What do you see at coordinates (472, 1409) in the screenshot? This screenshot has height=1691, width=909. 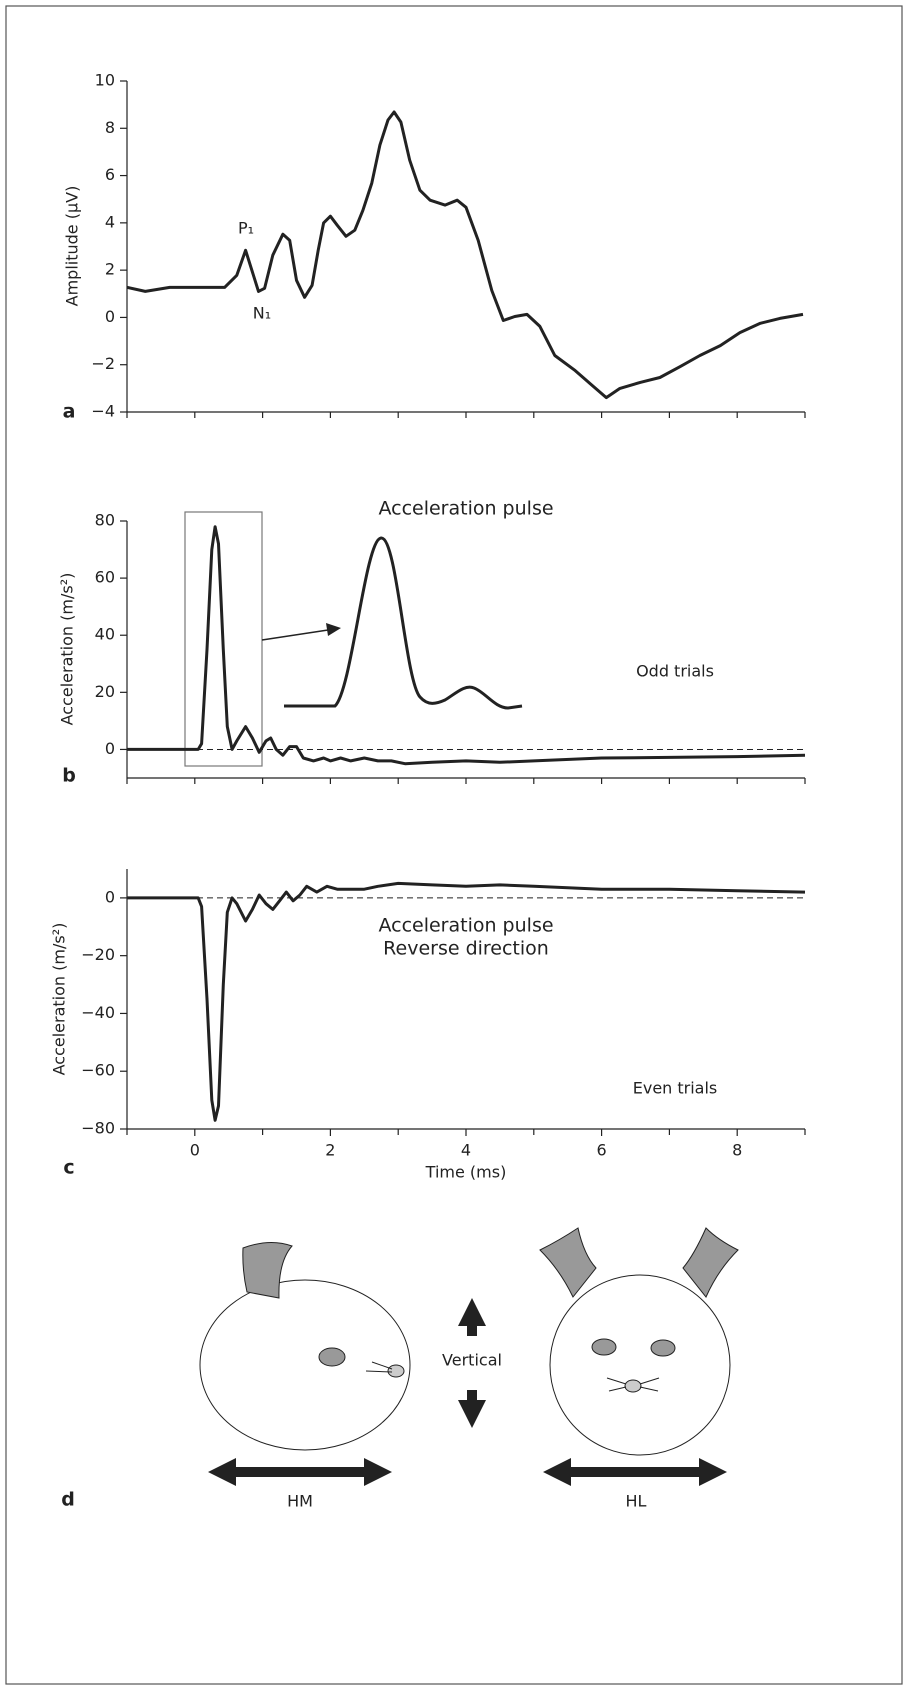 I see `arrow-down` at bounding box center [472, 1409].